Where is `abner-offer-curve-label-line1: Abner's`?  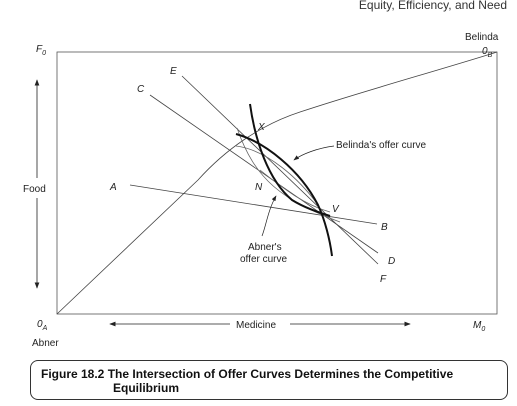
abner-offer-curve-label-line1: Abner's is located at coordinates (265, 247).